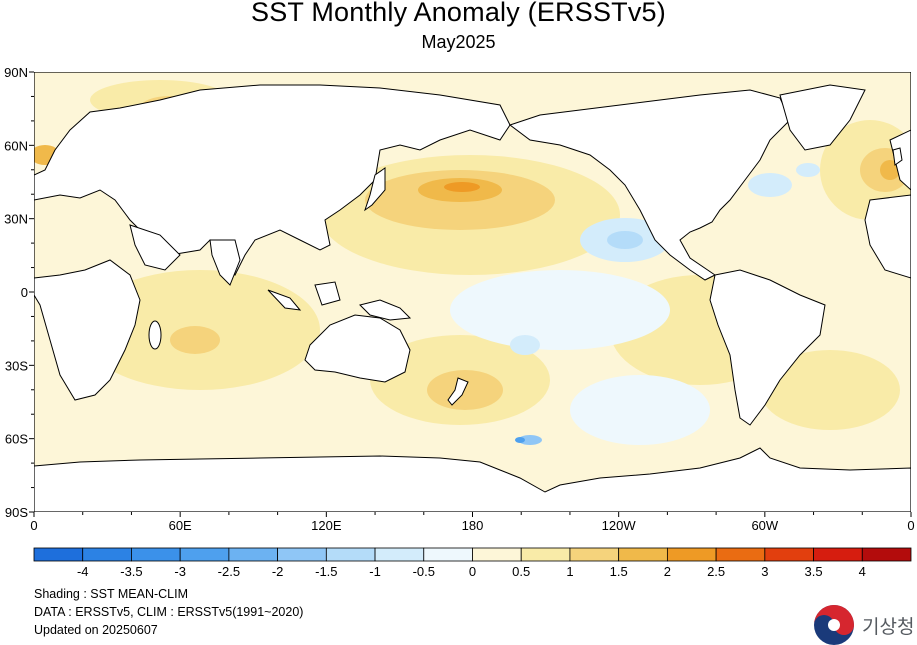  I want to click on borneo-landmass, so click(327, 293).